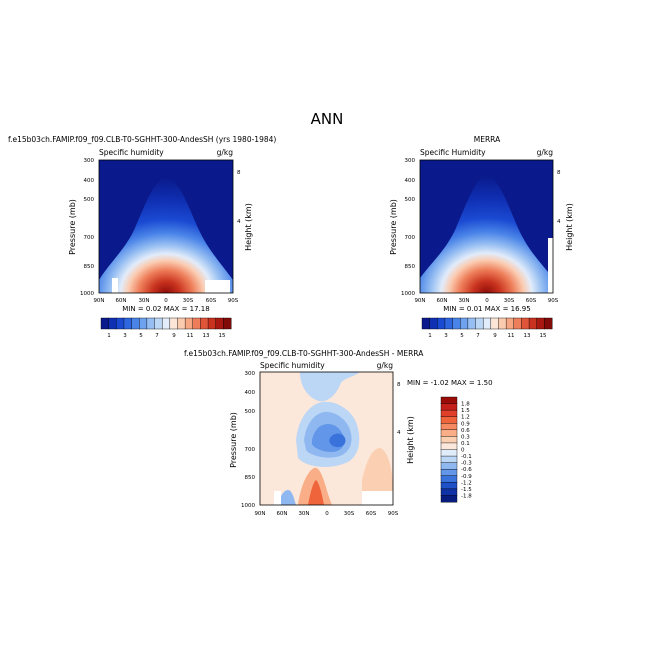 The image size is (654, 654). I want to click on colorbar-label: 13, so click(527, 336).